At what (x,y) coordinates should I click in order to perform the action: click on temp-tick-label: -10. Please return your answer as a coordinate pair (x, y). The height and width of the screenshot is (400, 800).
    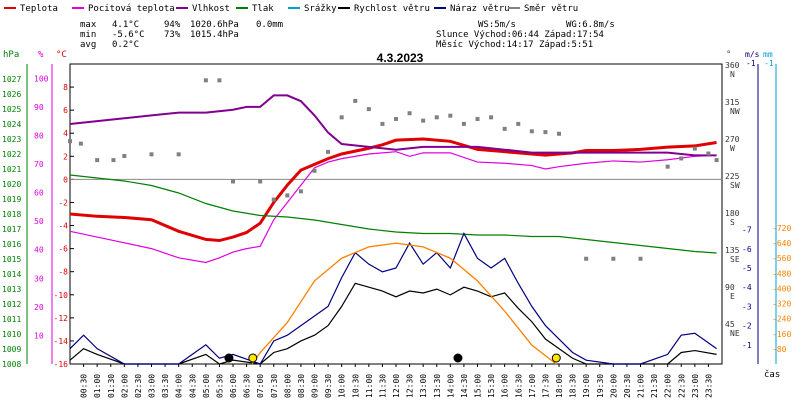
    Looking at the image, I should click on (61, 295).